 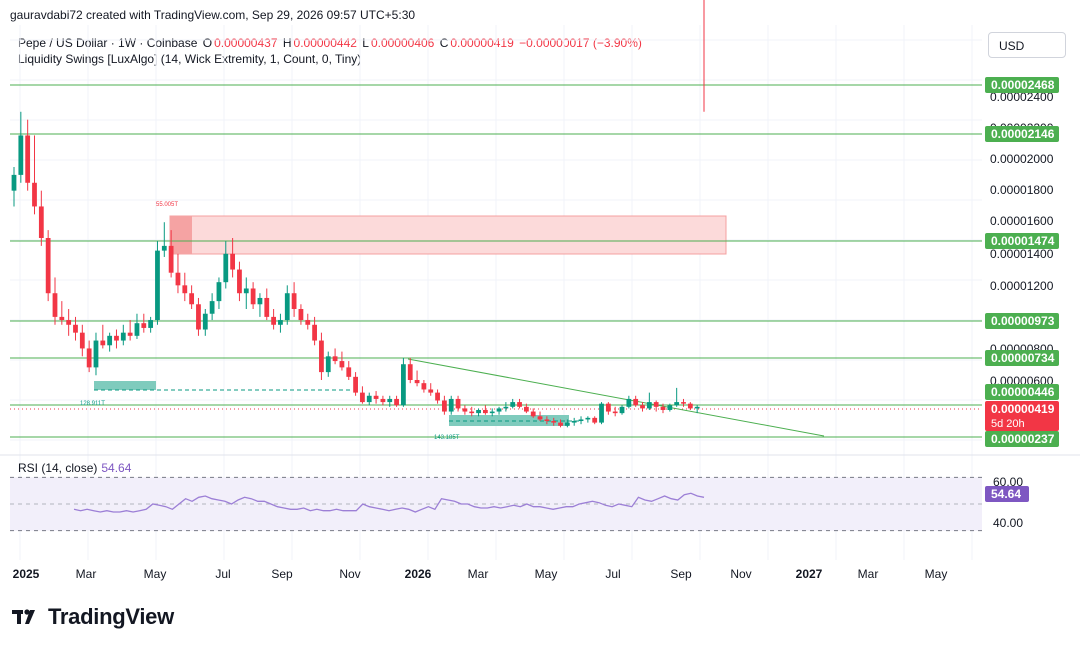 What do you see at coordinates (1023, 85) in the screenshot?
I see `level-price-label: 0.00002468` at bounding box center [1023, 85].